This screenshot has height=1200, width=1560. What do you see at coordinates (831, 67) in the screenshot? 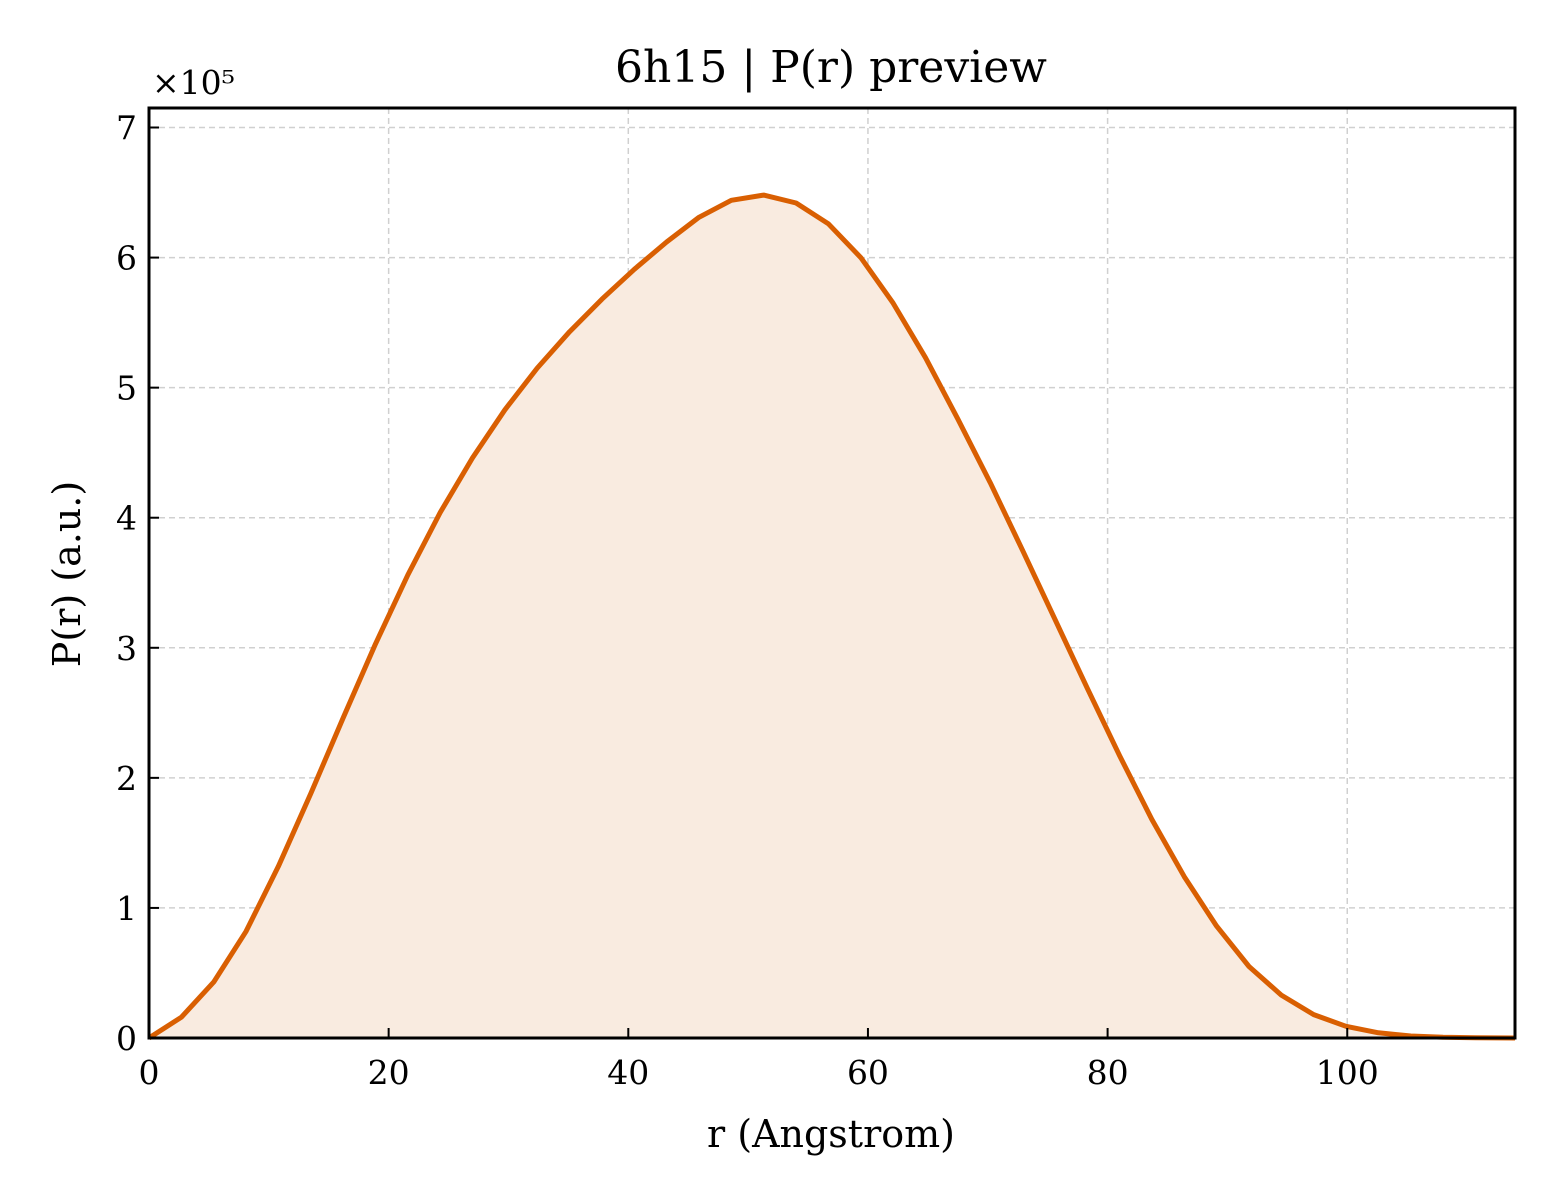
I see `chart-title: 6h15 | P(r) preview` at bounding box center [831, 67].